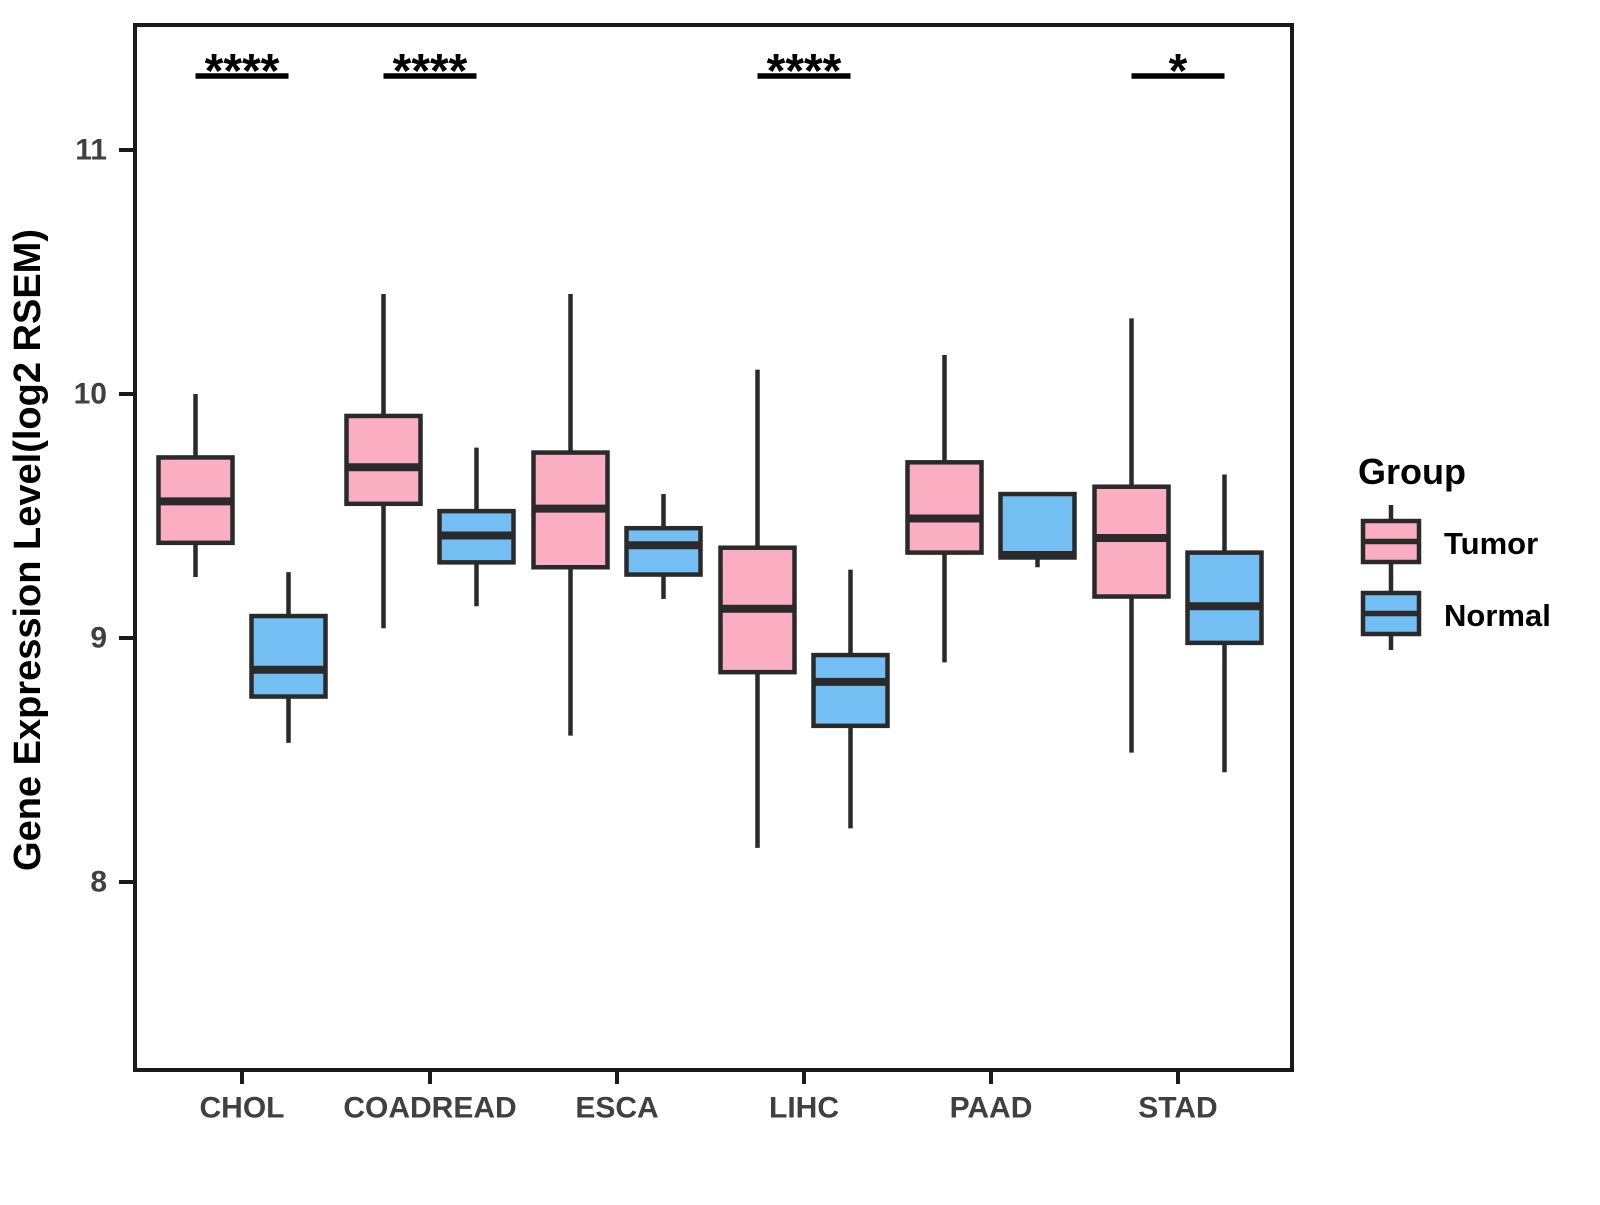 This screenshot has height=1205, width=1600. I want to click on legend-label-tumor: Tumor, so click(1491, 543).